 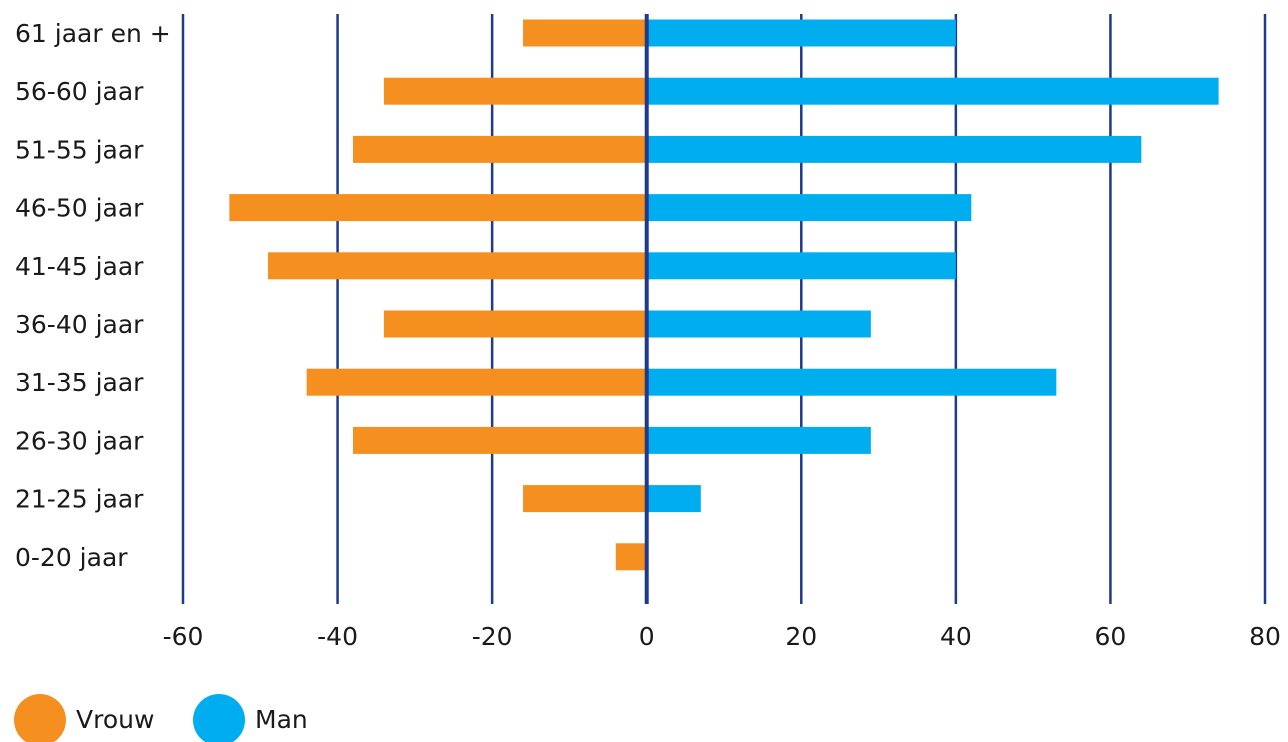 What do you see at coordinates (161, 718) in the screenshot?
I see `legend: Vrouw Man` at bounding box center [161, 718].